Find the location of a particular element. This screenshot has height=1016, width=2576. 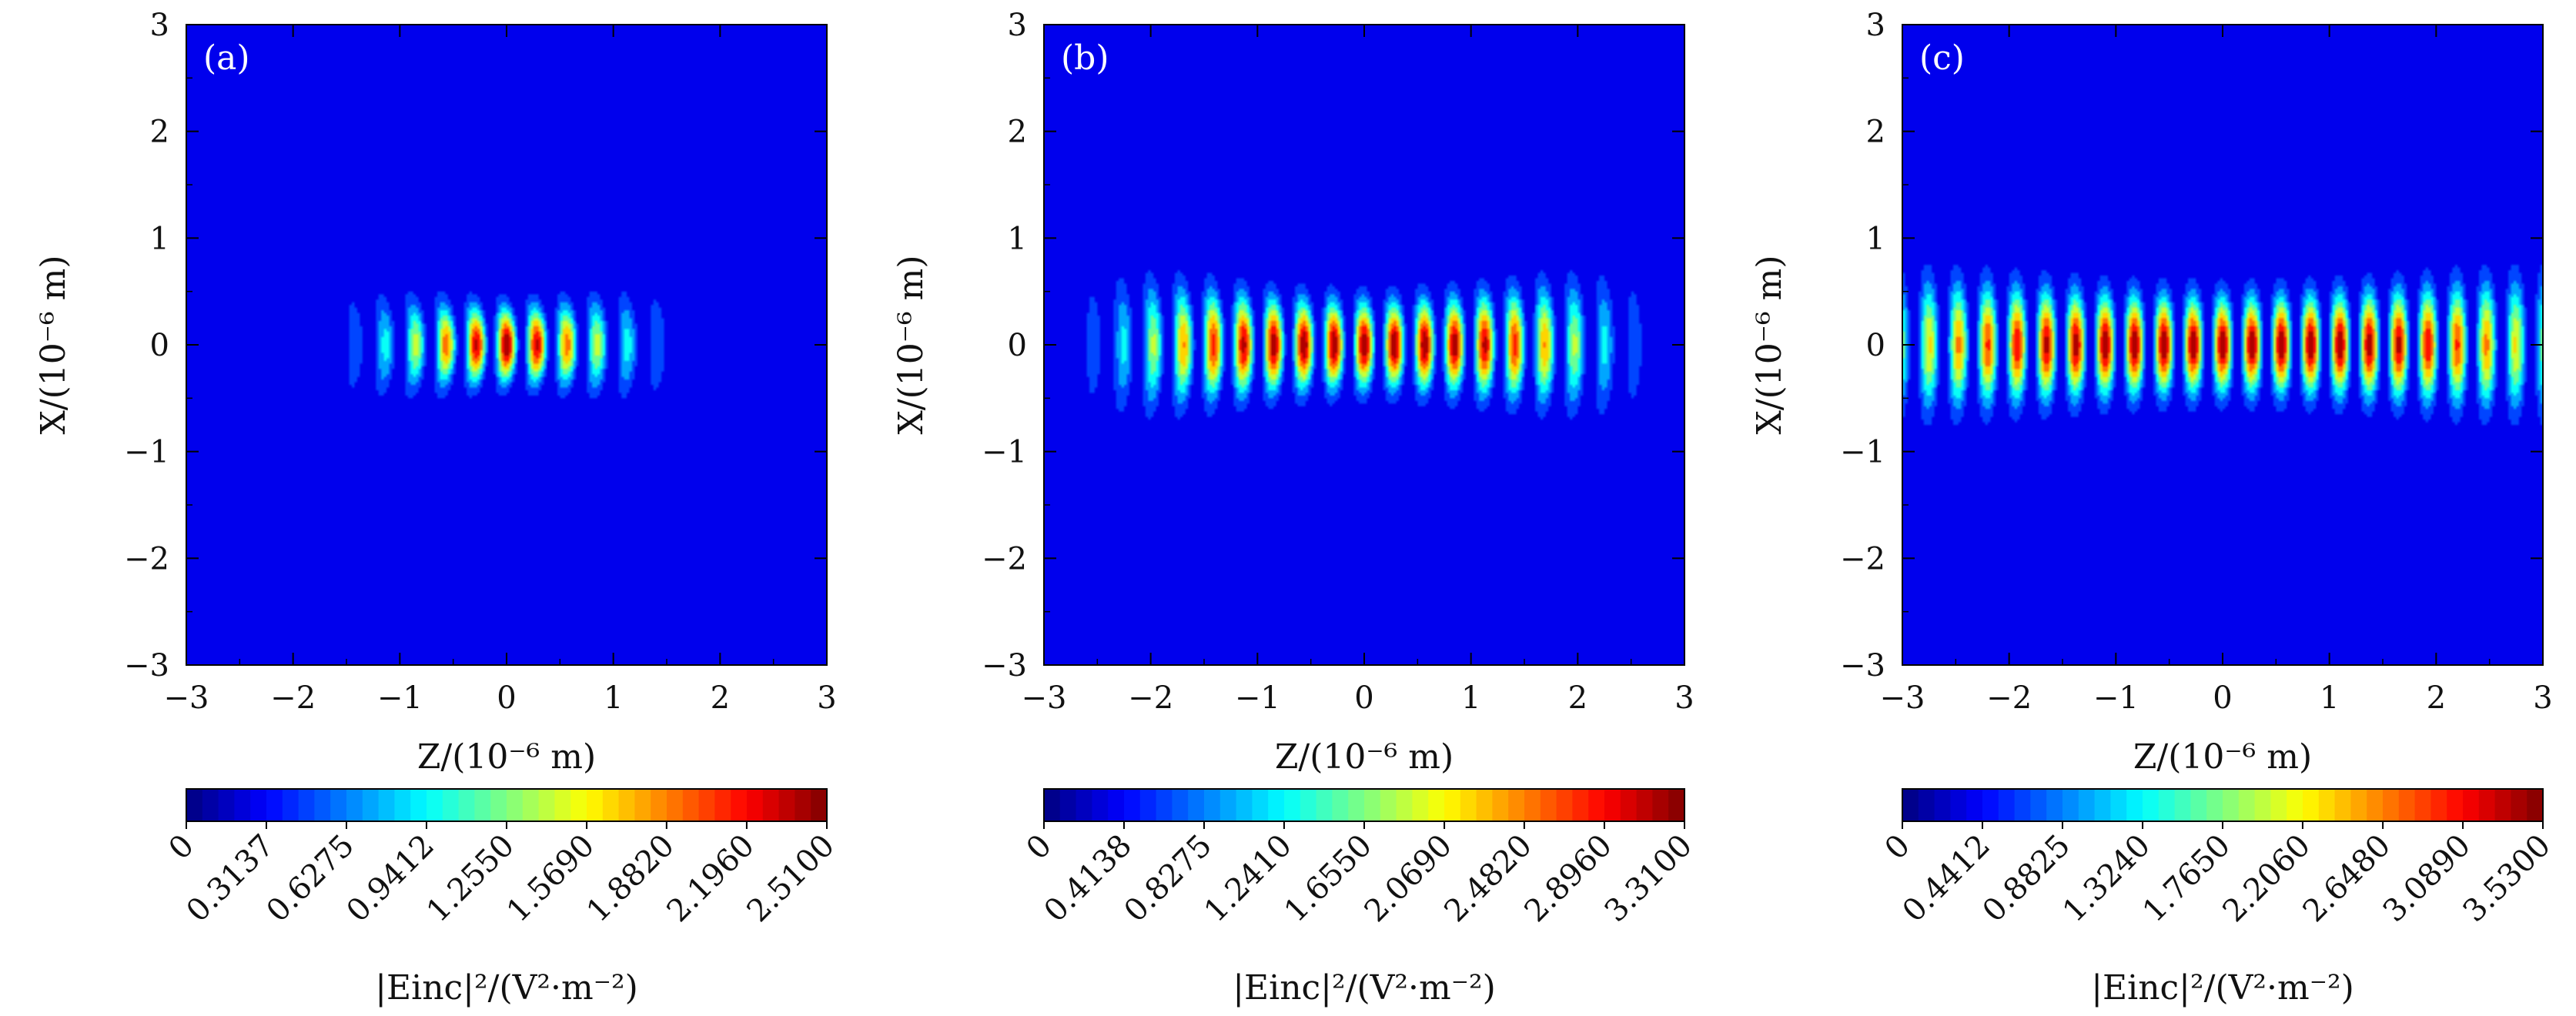

x-tick-label-1-3: 0 is located at coordinates (507, 698).